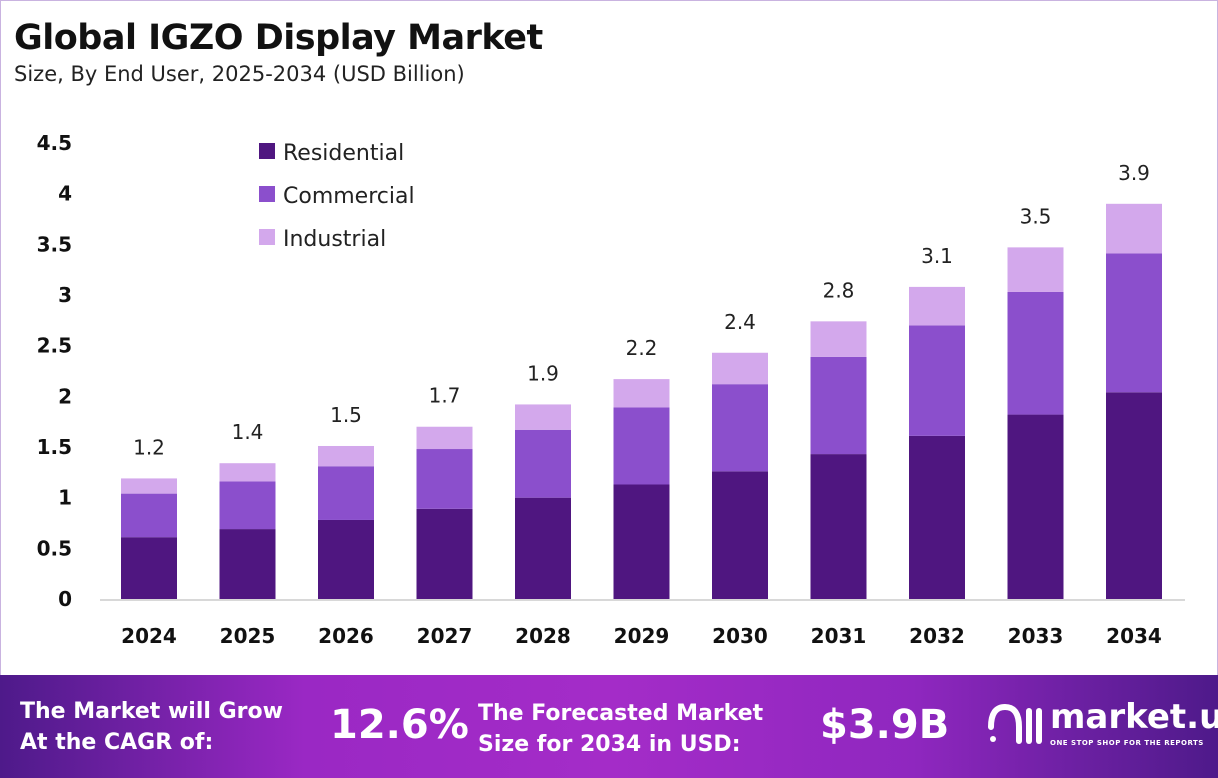 The width and height of the screenshot is (1218, 778). Describe the element at coordinates (839, 636) in the screenshot. I see `x-tick-label: 2031` at that location.